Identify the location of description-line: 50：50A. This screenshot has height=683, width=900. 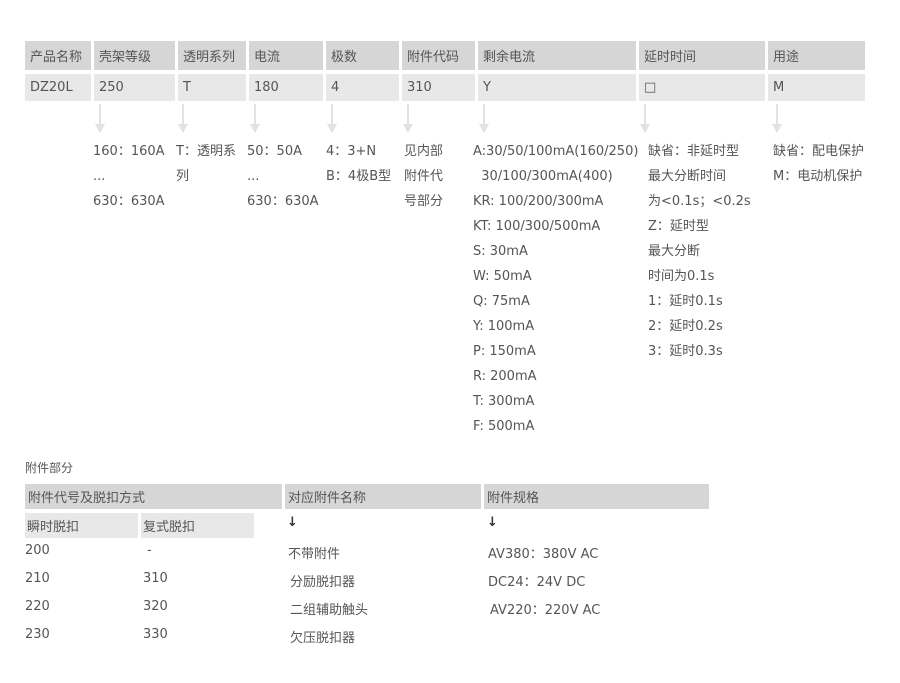
(274, 151).